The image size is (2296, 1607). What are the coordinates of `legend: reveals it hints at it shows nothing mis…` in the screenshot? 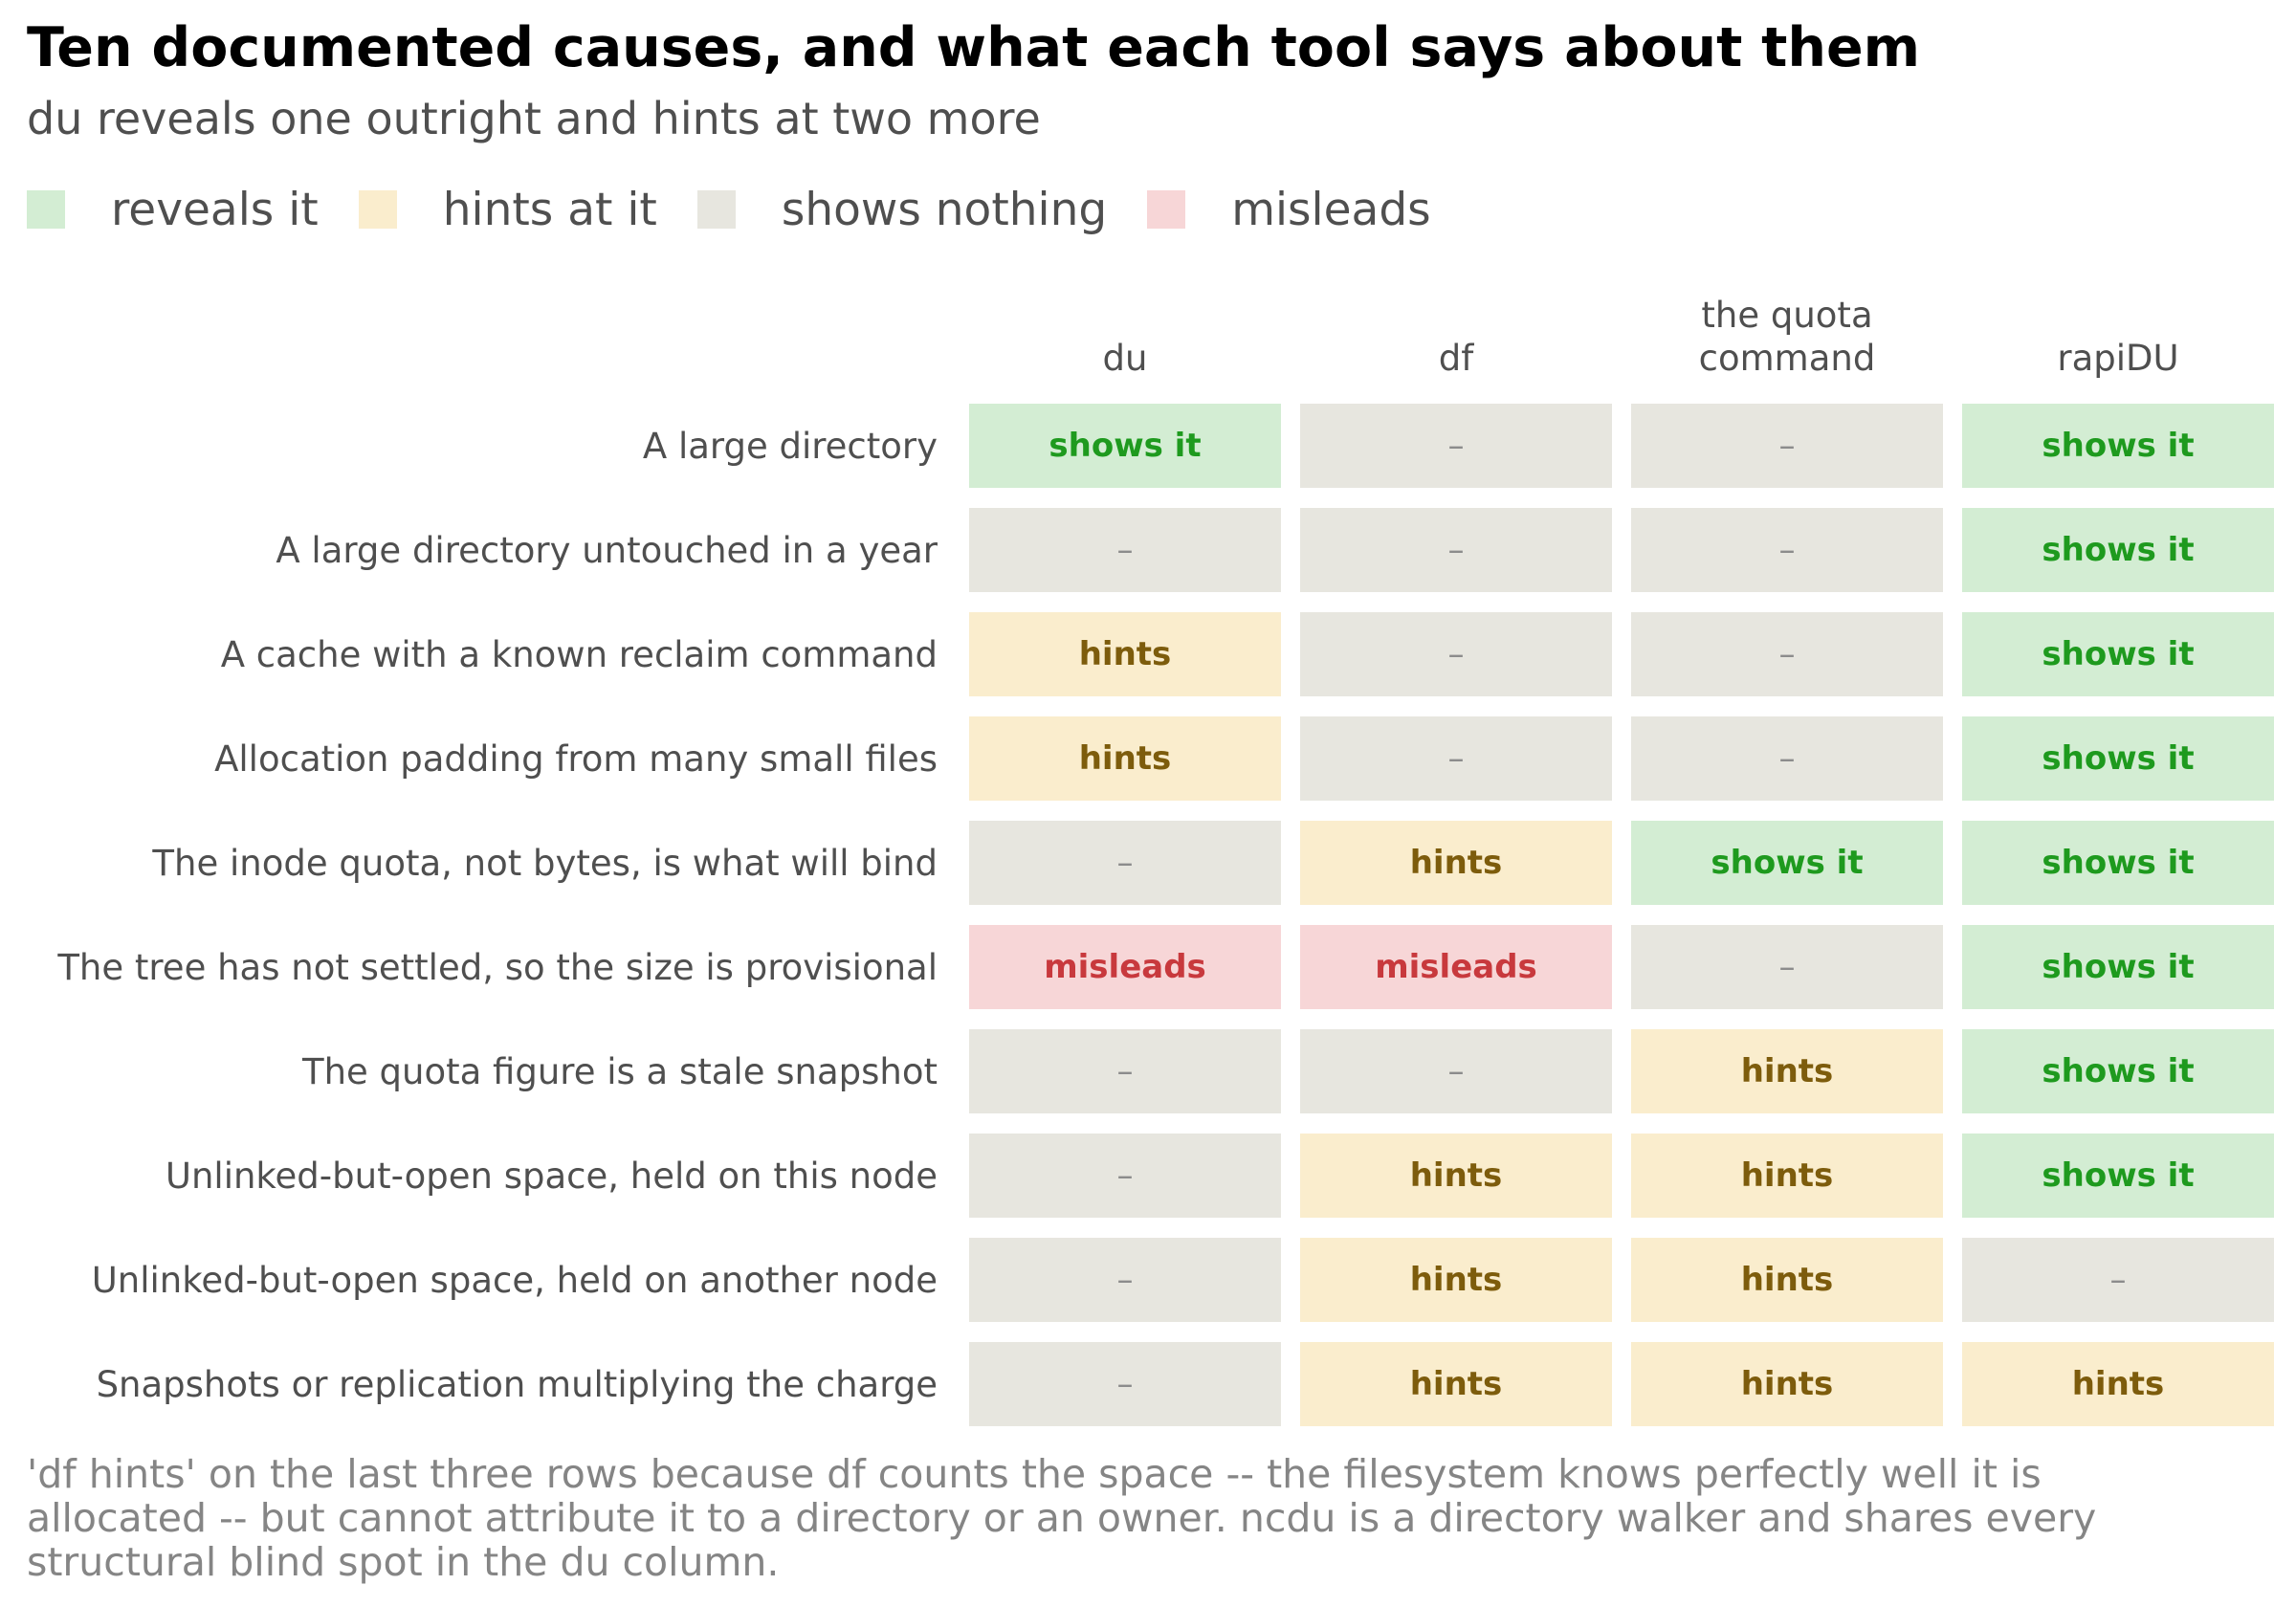 It's located at (749, 209).